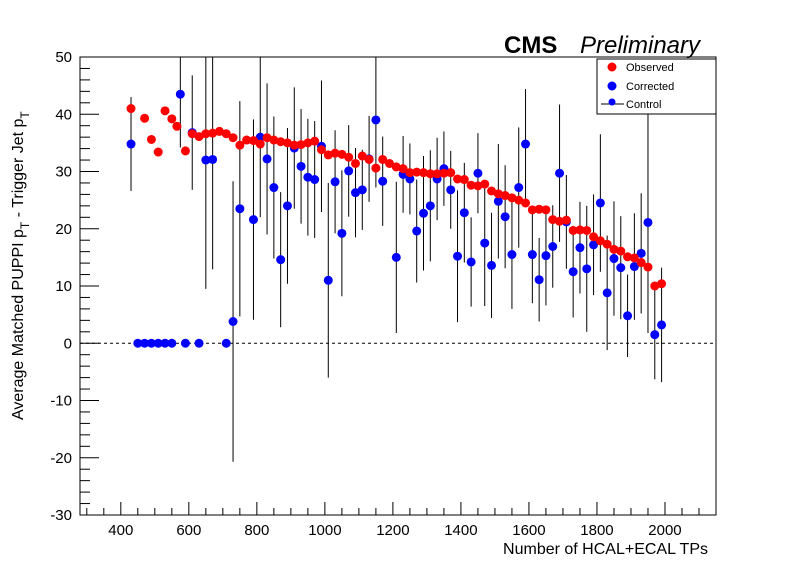 Image resolution: width=796 pixels, height=572 pixels. What do you see at coordinates (643, 105) in the screenshot?
I see `legend-label-control: Control` at bounding box center [643, 105].